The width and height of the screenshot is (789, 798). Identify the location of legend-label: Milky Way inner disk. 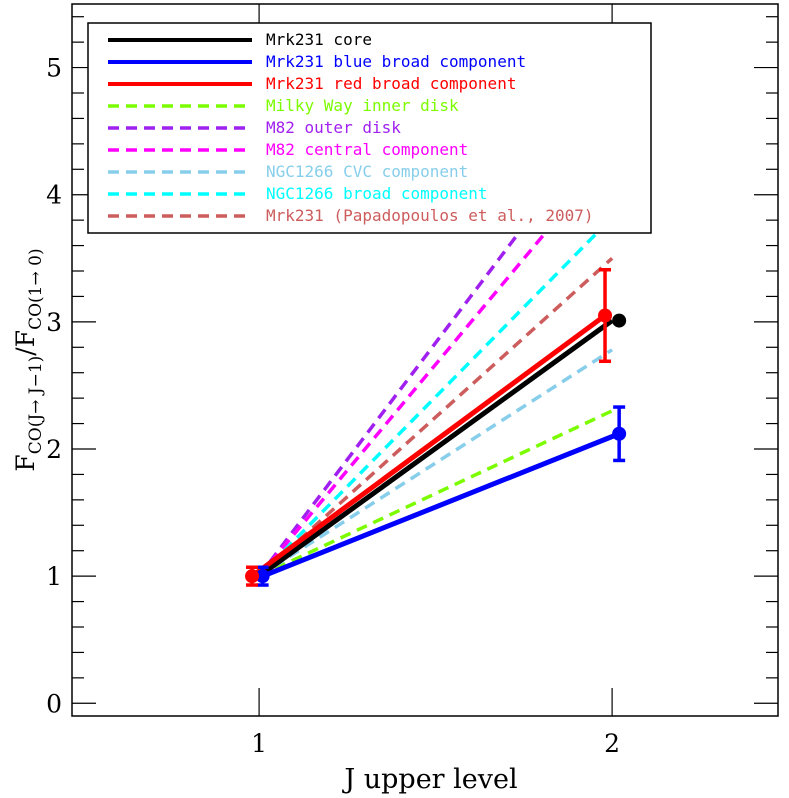
(362, 105).